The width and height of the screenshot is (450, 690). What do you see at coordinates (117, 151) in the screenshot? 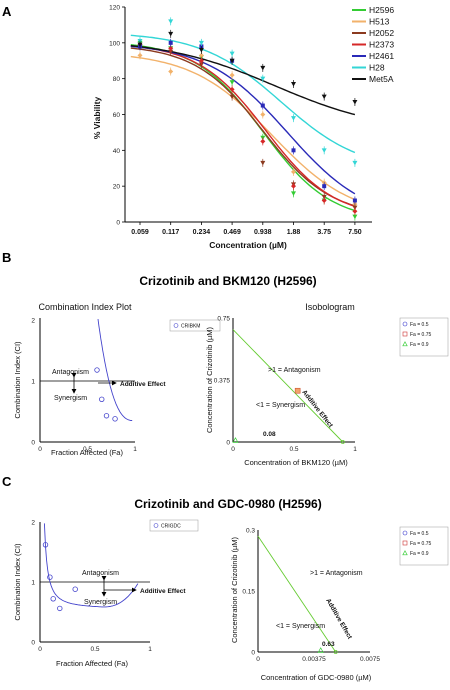
I see `y-tick-label: 40` at bounding box center [117, 151].